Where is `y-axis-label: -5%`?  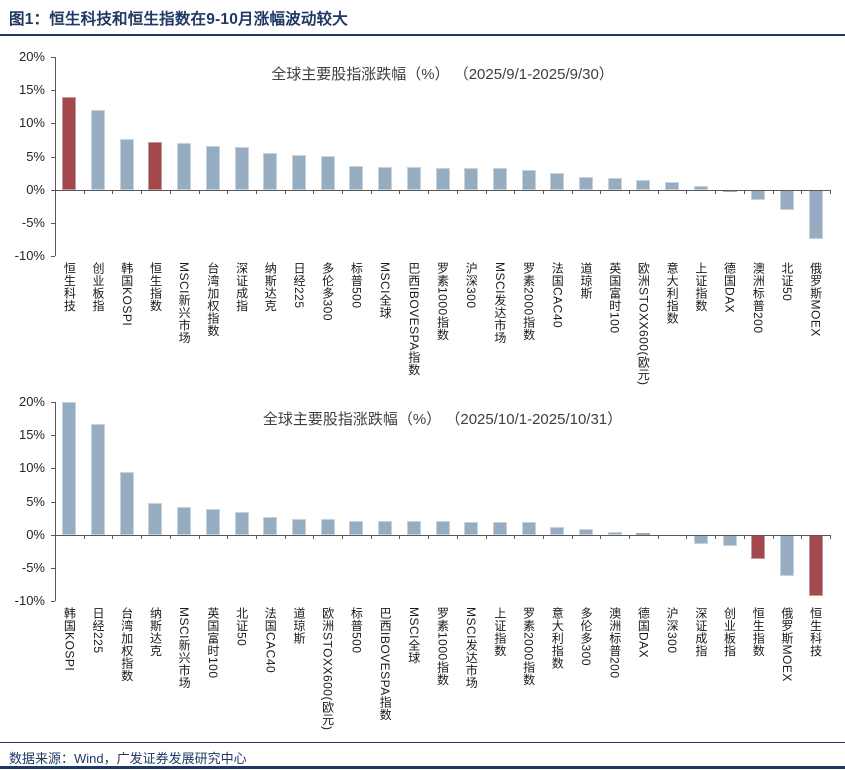
y-axis-label: -5% is located at coordinates (33, 222).